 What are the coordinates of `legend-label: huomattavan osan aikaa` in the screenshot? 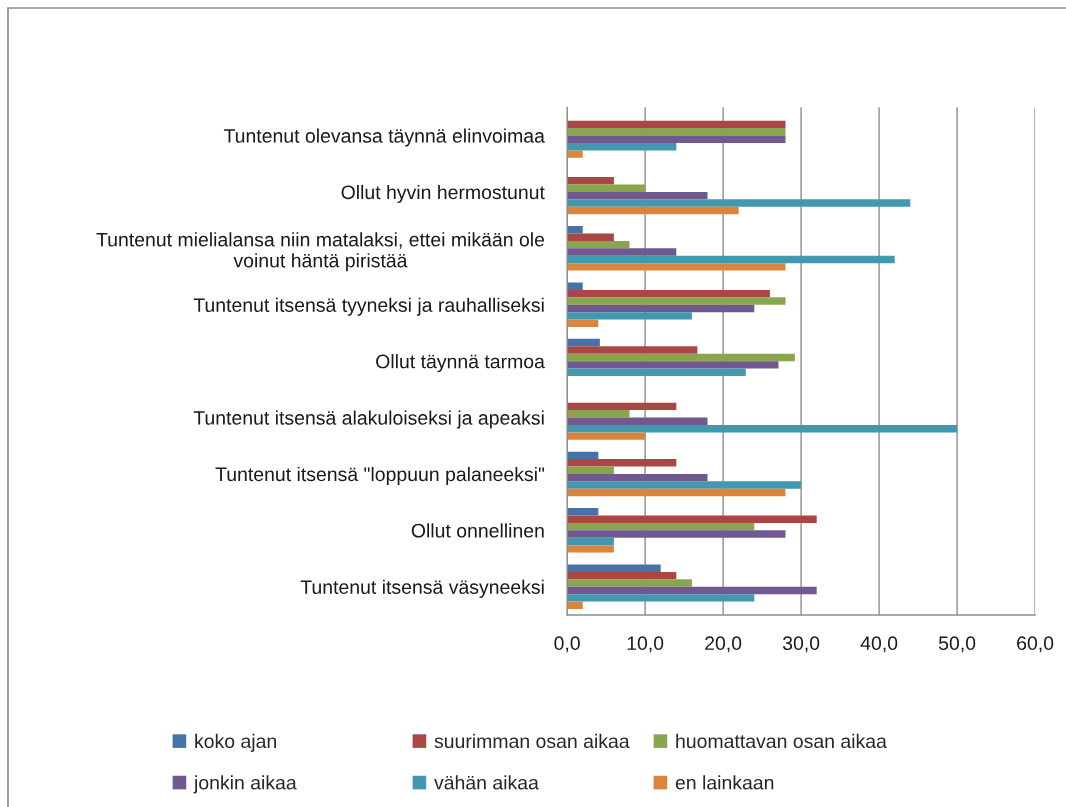 It's located at (781, 741).